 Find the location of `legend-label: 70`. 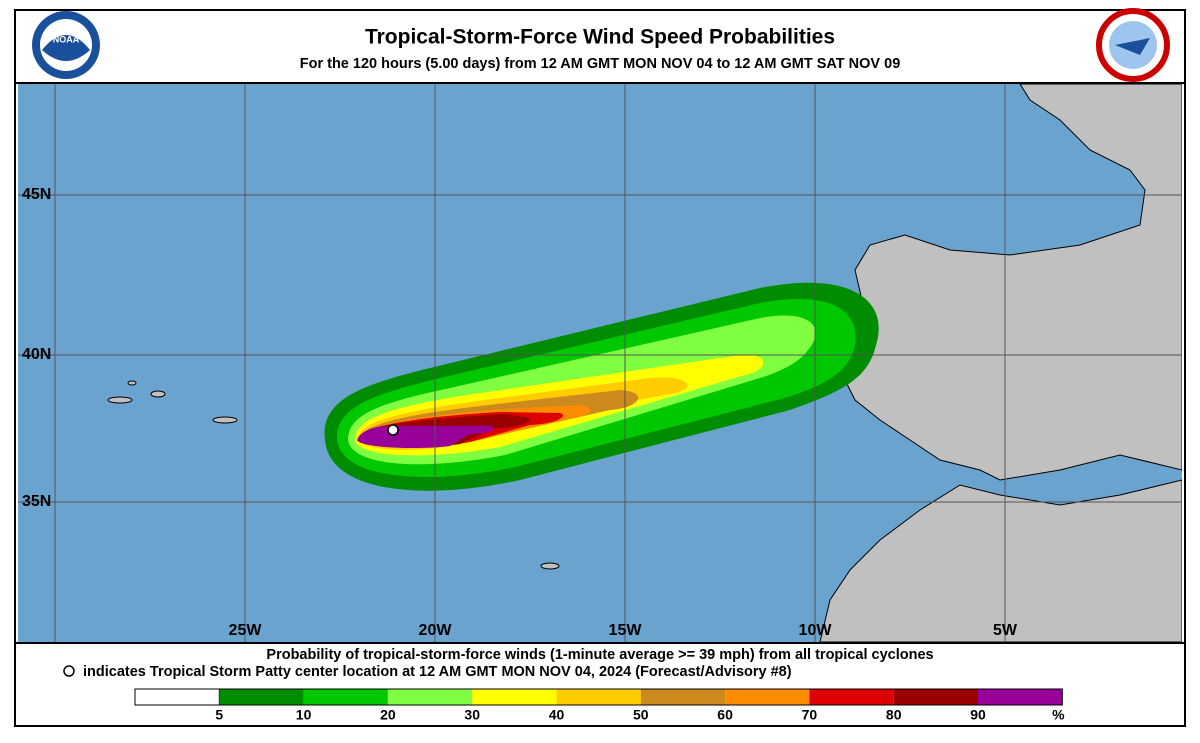

legend-label: 70 is located at coordinates (810, 715).